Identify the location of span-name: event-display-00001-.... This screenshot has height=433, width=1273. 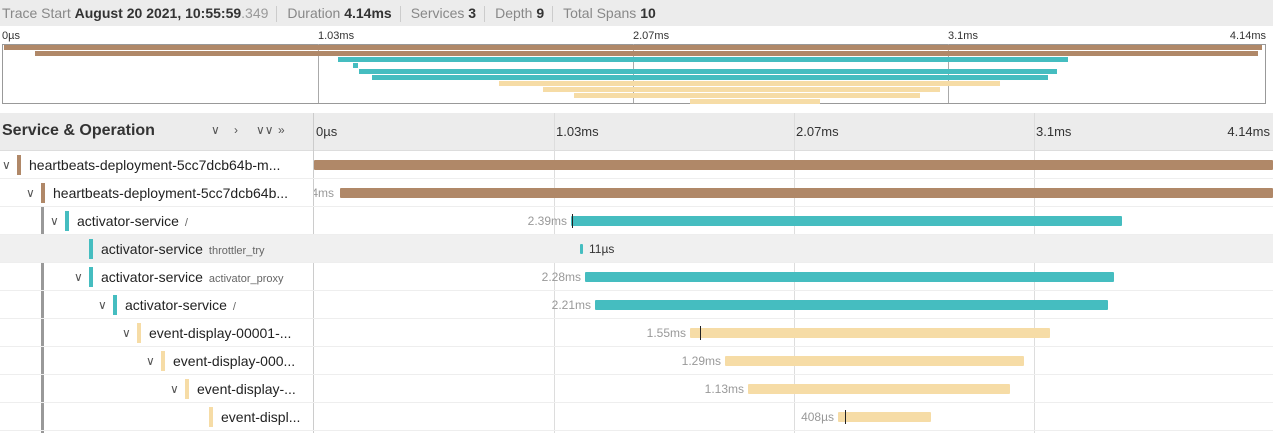
(220, 333).